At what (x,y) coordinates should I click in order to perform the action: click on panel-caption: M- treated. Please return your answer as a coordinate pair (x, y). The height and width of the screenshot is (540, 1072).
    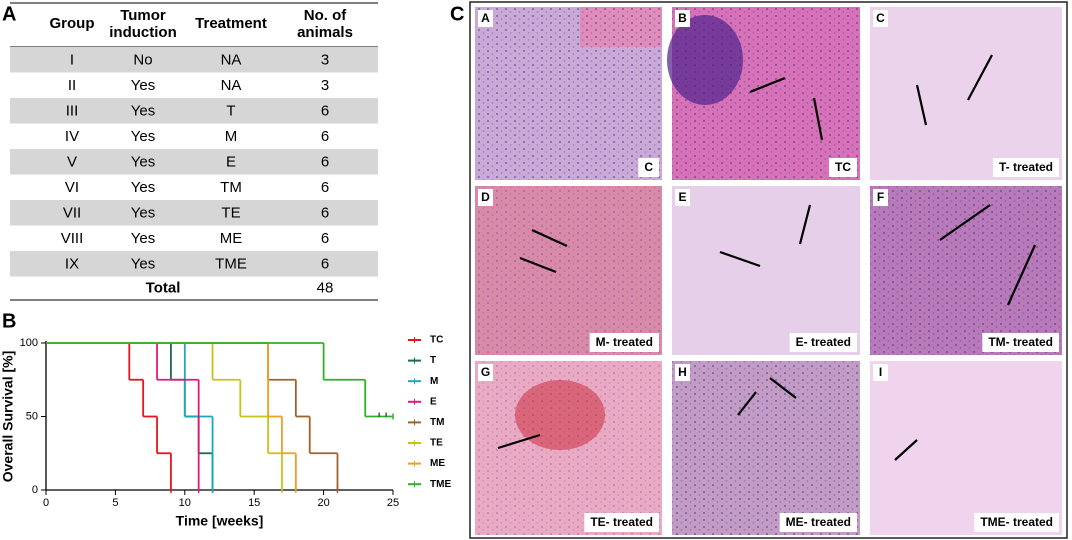
    Looking at the image, I should click on (624, 342).